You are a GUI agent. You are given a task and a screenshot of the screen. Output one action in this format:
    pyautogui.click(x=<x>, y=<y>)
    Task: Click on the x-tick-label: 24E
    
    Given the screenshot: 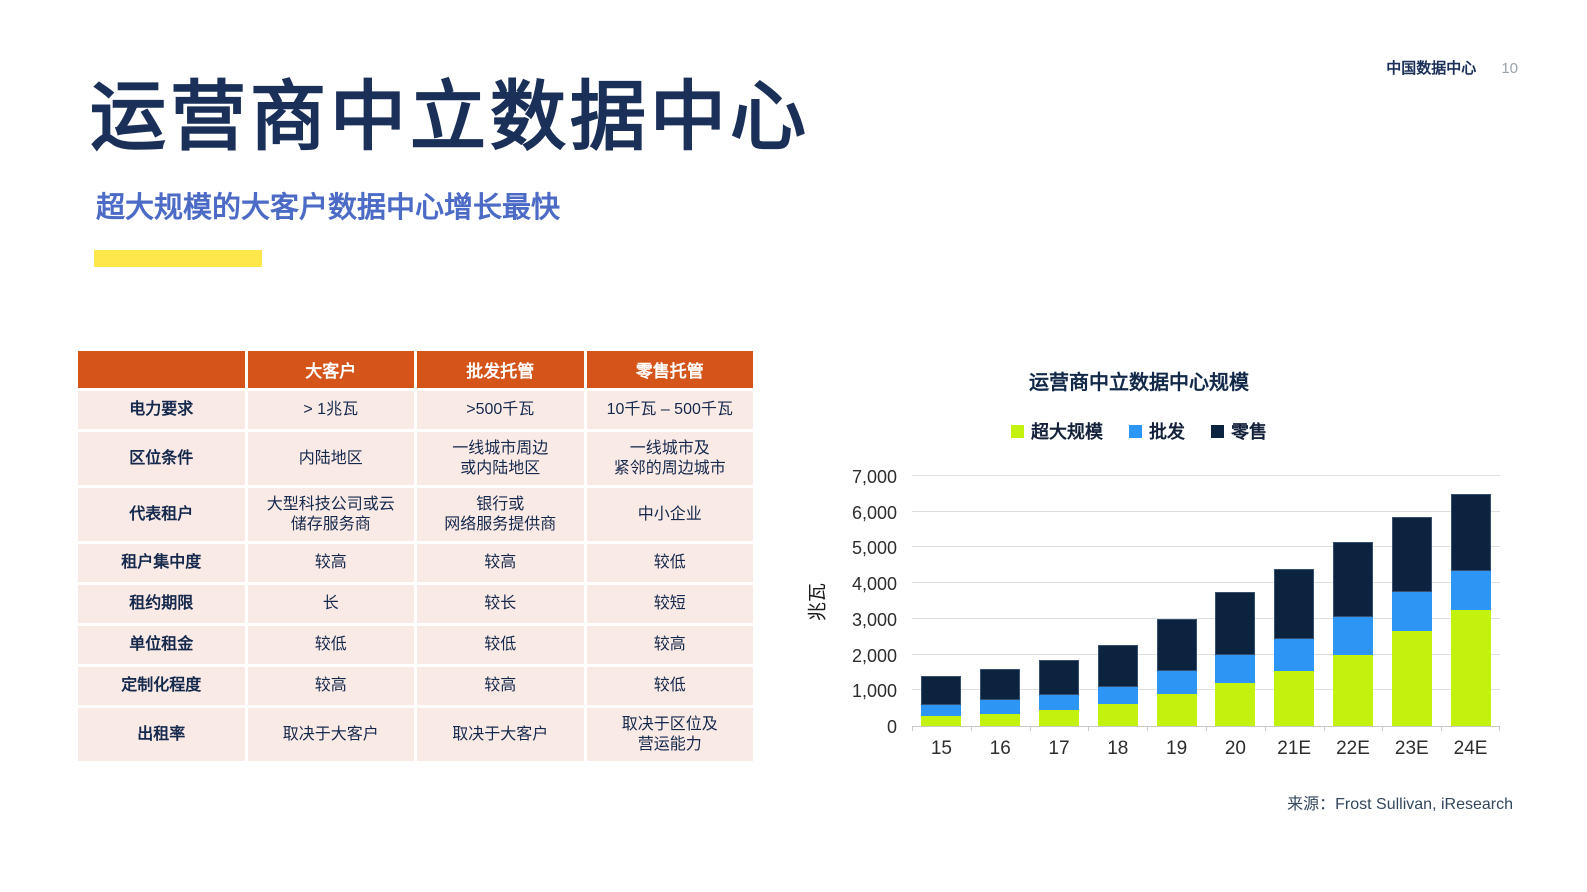 What is the action you would take?
    pyautogui.click(x=1470, y=748)
    